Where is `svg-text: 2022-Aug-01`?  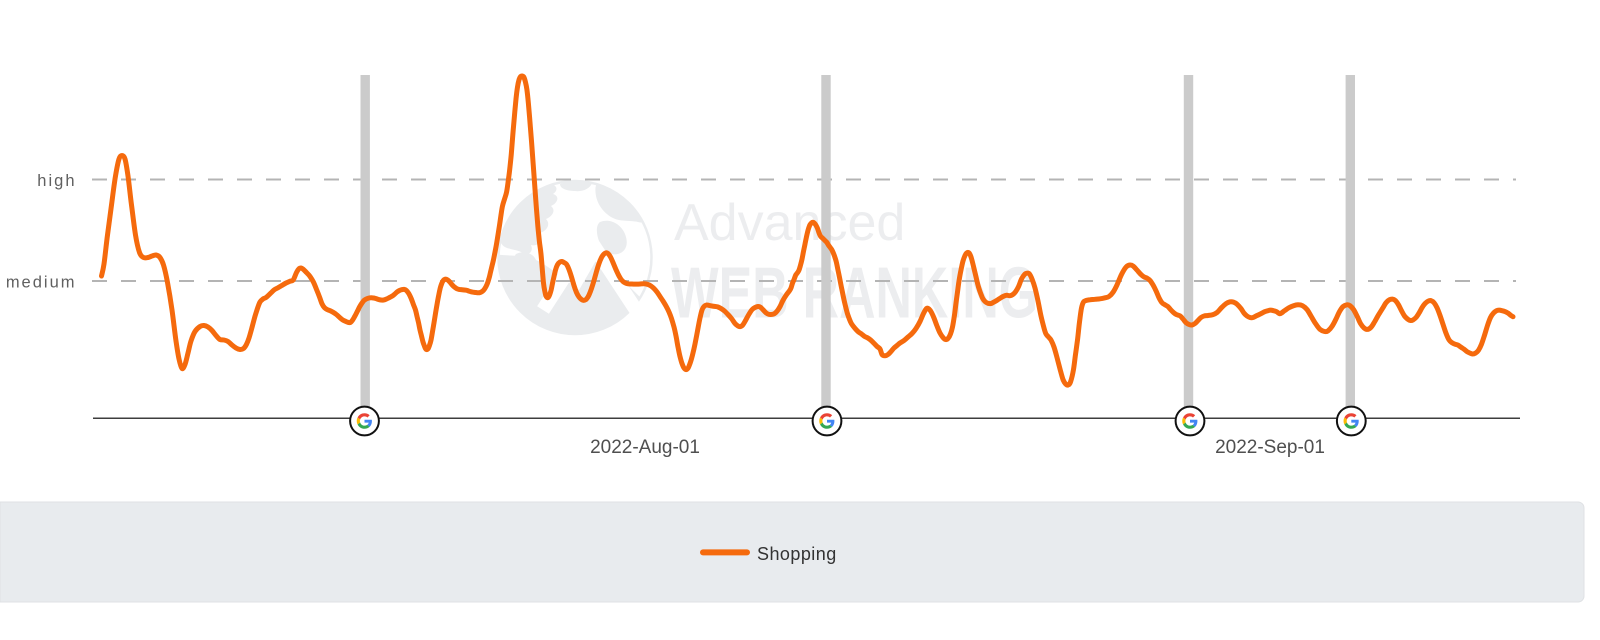 svg-text: 2022-Aug-01 is located at coordinates (645, 447).